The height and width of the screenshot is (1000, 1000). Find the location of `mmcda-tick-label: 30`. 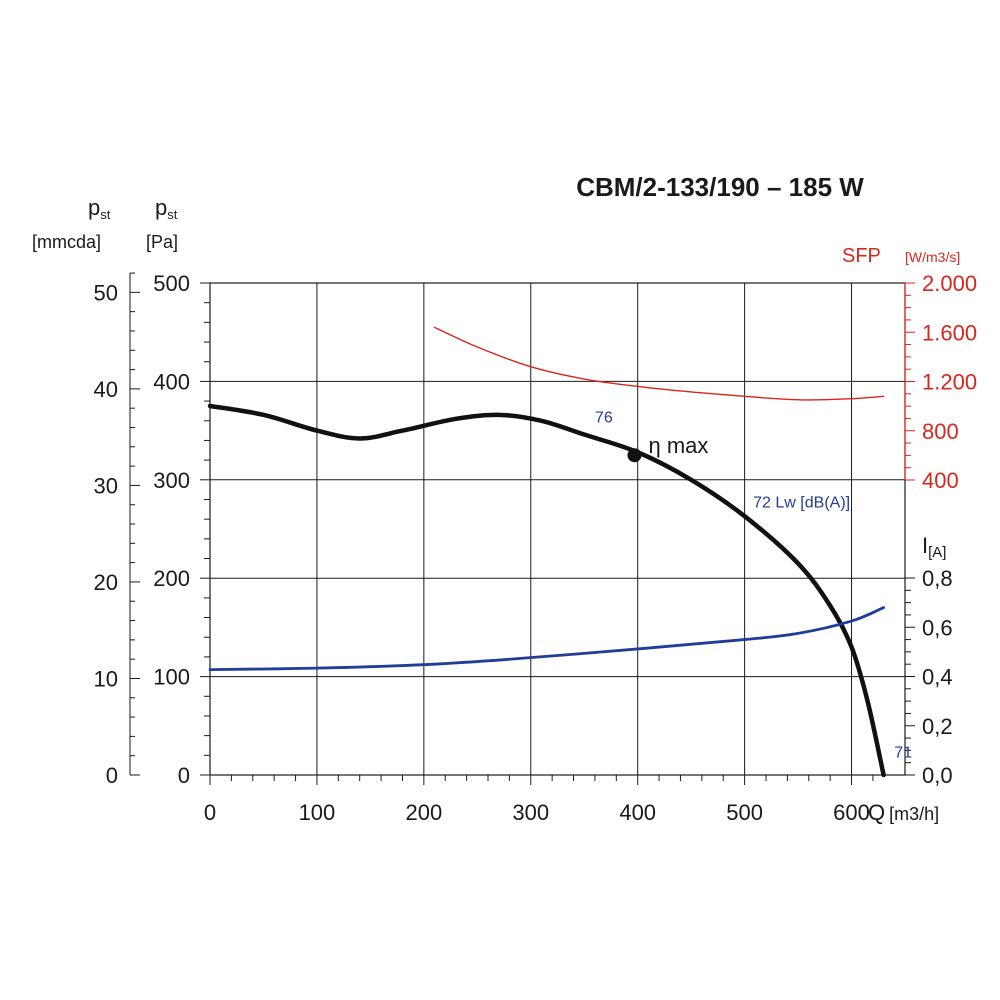

mmcda-tick-label: 30 is located at coordinates (106, 485).